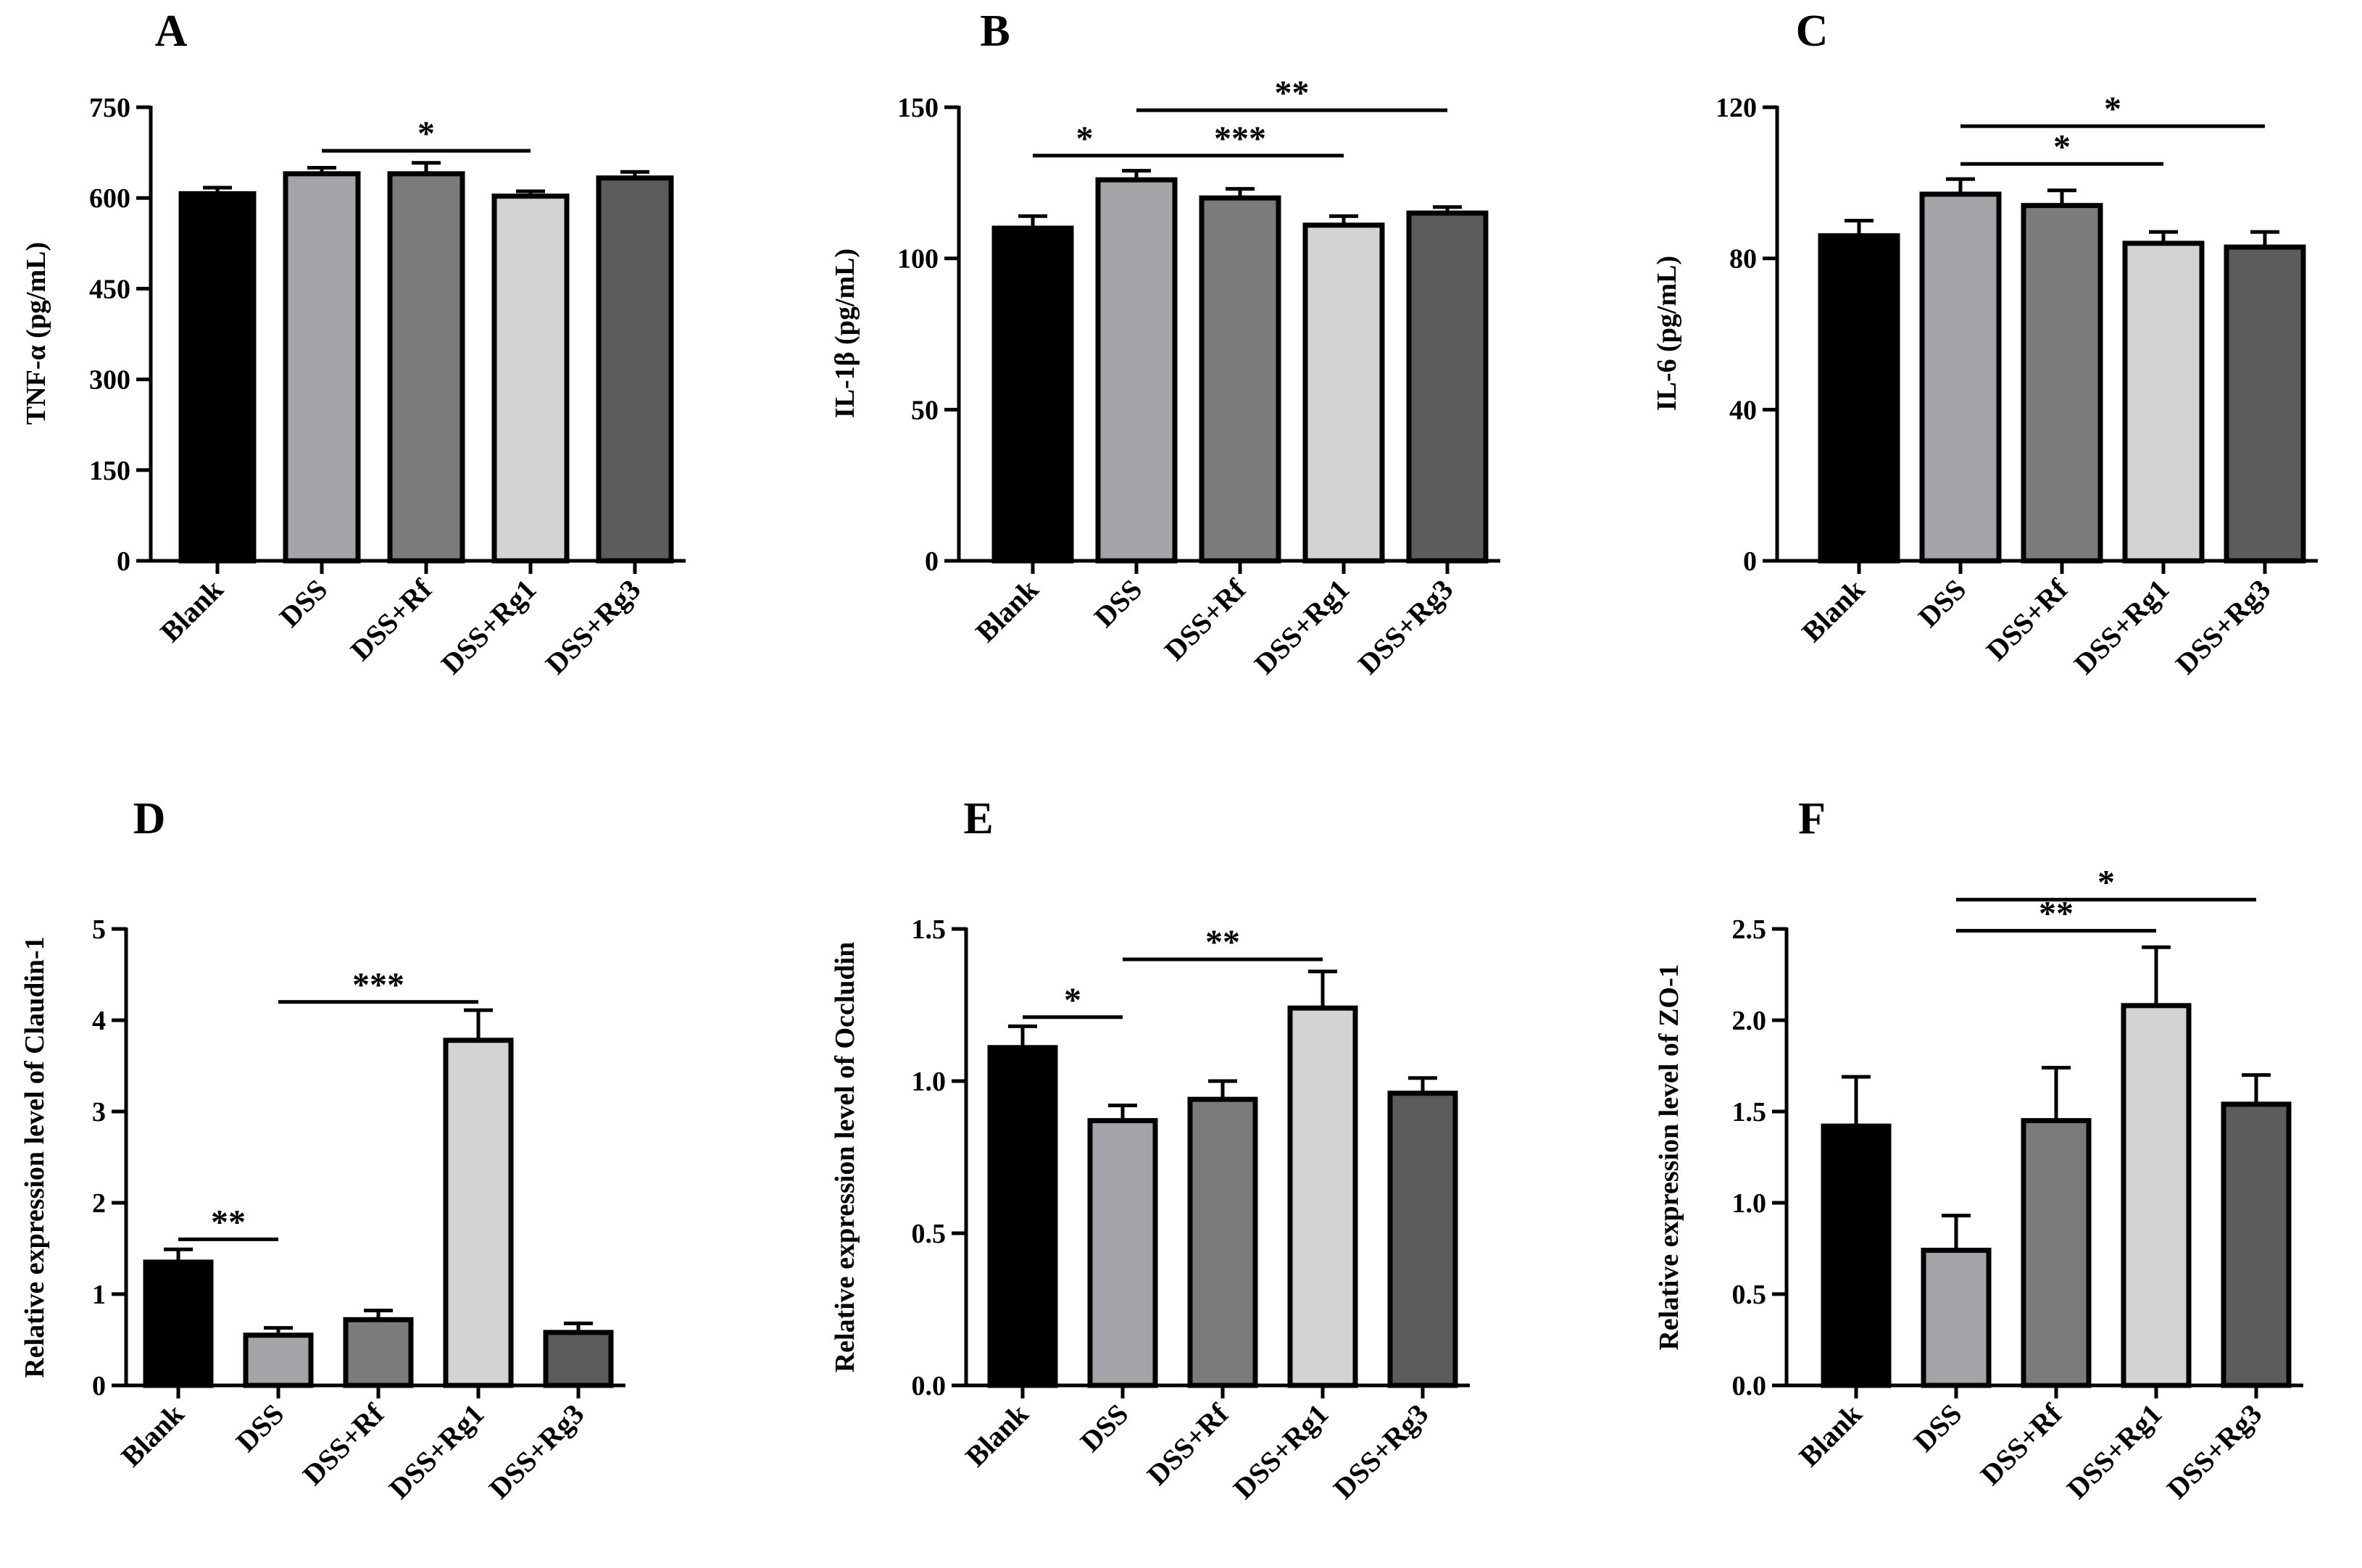 This screenshot has width=2362, height=1568. Describe the element at coordinates (1667, 333) in the screenshot. I see `y-axis-title: IL-6 (pg/mL)` at that location.